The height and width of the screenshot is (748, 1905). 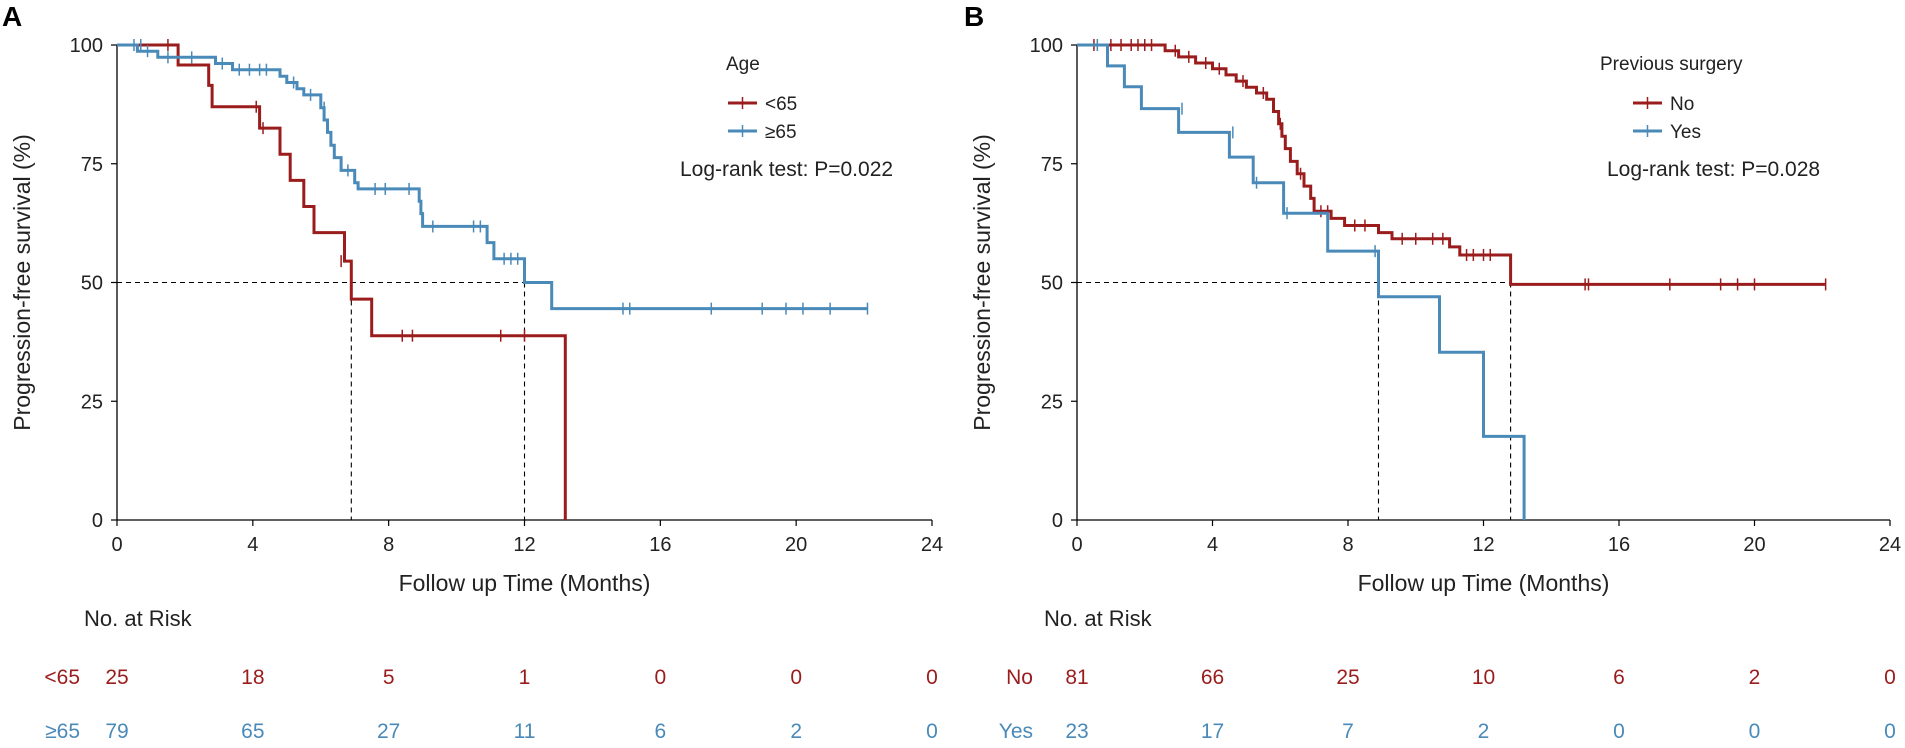 What do you see at coordinates (389, 677) in the screenshot?
I see `risk-count: 5` at bounding box center [389, 677].